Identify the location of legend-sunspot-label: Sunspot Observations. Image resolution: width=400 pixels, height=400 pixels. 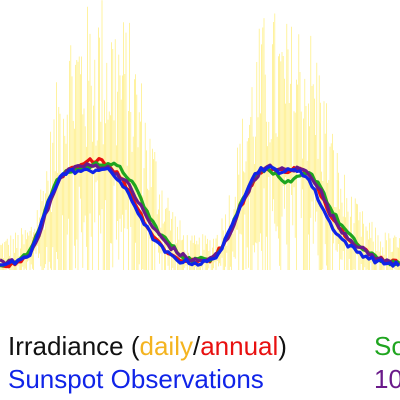
(136, 379).